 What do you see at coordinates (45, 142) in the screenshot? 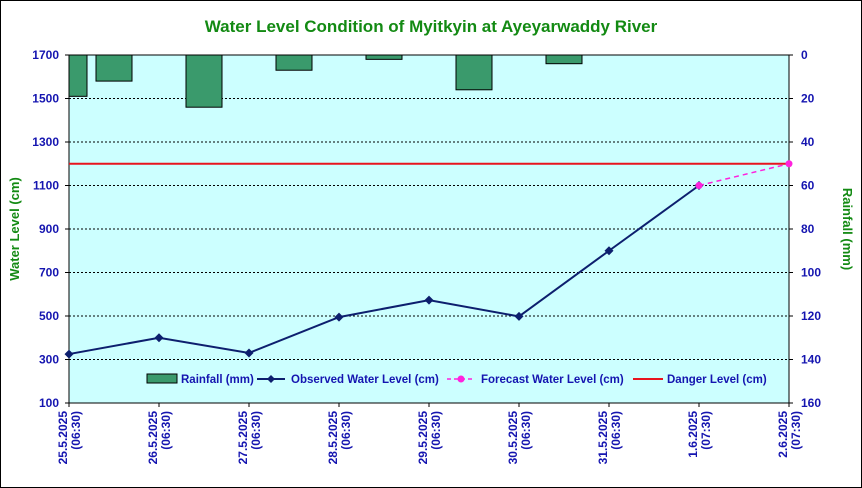
I see `y-tick-label: 1300` at bounding box center [45, 142].